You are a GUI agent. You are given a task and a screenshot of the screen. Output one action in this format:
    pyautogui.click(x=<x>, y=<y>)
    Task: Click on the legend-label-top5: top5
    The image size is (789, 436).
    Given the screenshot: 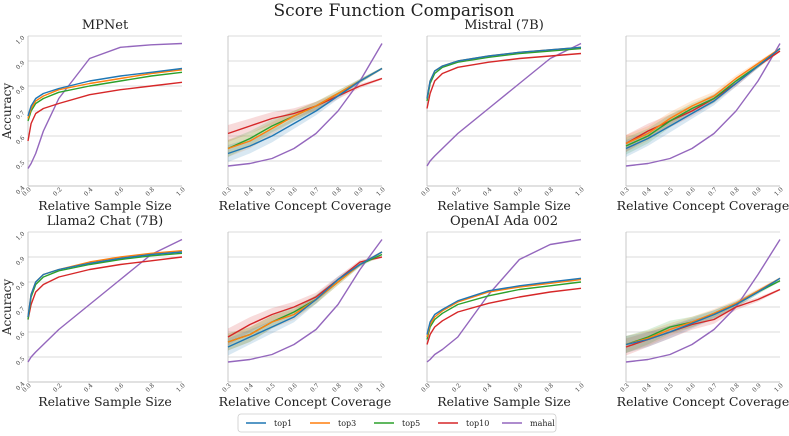 What is the action you would take?
    pyautogui.click(x=411, y=423)
    